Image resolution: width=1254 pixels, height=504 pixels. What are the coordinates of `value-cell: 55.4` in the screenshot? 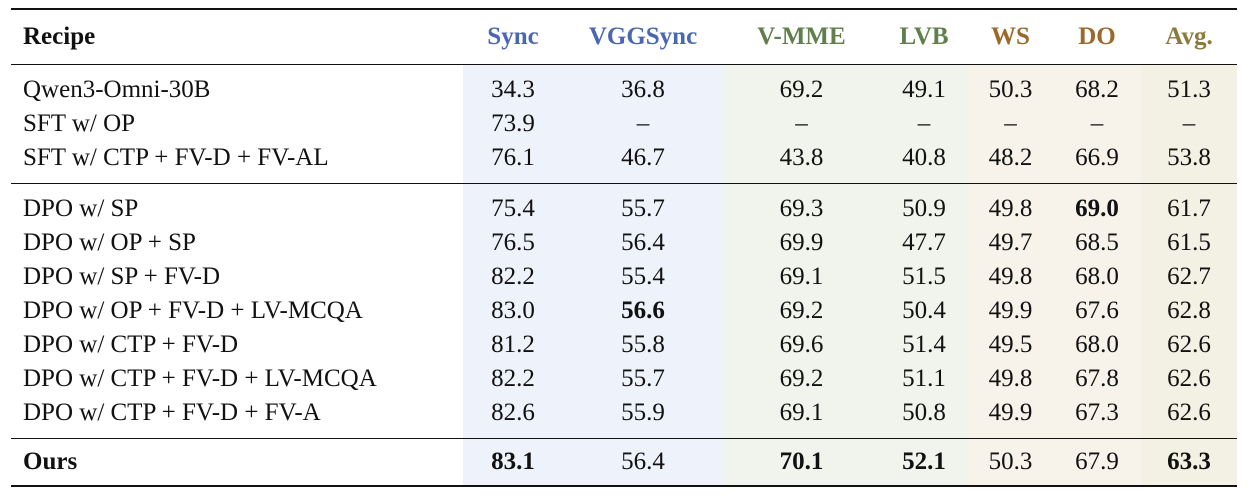 It's located at (643, 277).